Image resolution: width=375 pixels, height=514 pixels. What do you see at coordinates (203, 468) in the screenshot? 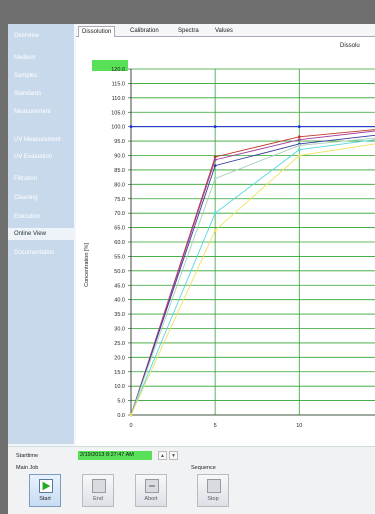
I see `sequence-label: Sequence` at bounding box center [203, 468].